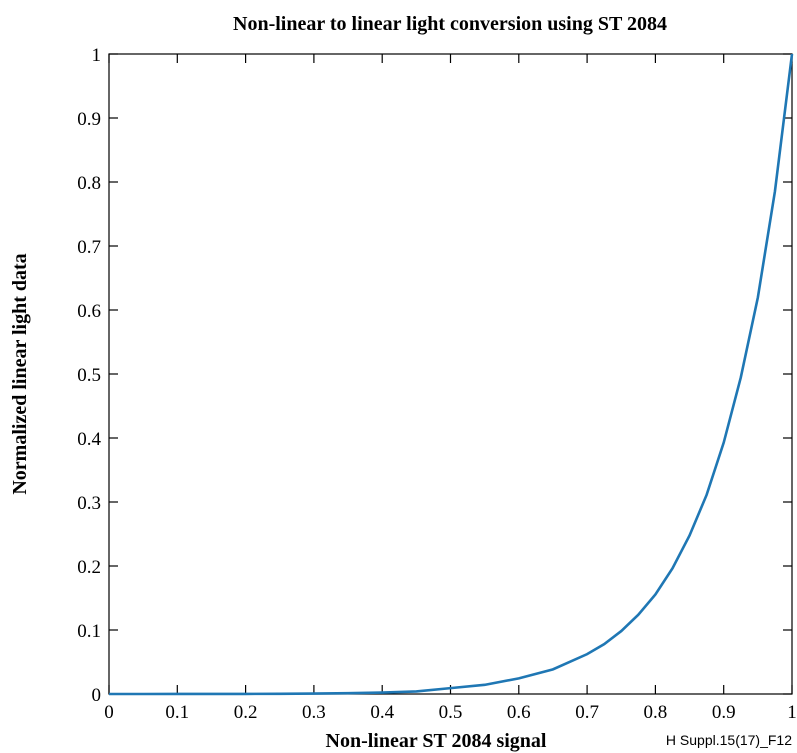 This screenshot has height=753, width=797. I want to click on y-tick-label: 0, so click(97, 695).